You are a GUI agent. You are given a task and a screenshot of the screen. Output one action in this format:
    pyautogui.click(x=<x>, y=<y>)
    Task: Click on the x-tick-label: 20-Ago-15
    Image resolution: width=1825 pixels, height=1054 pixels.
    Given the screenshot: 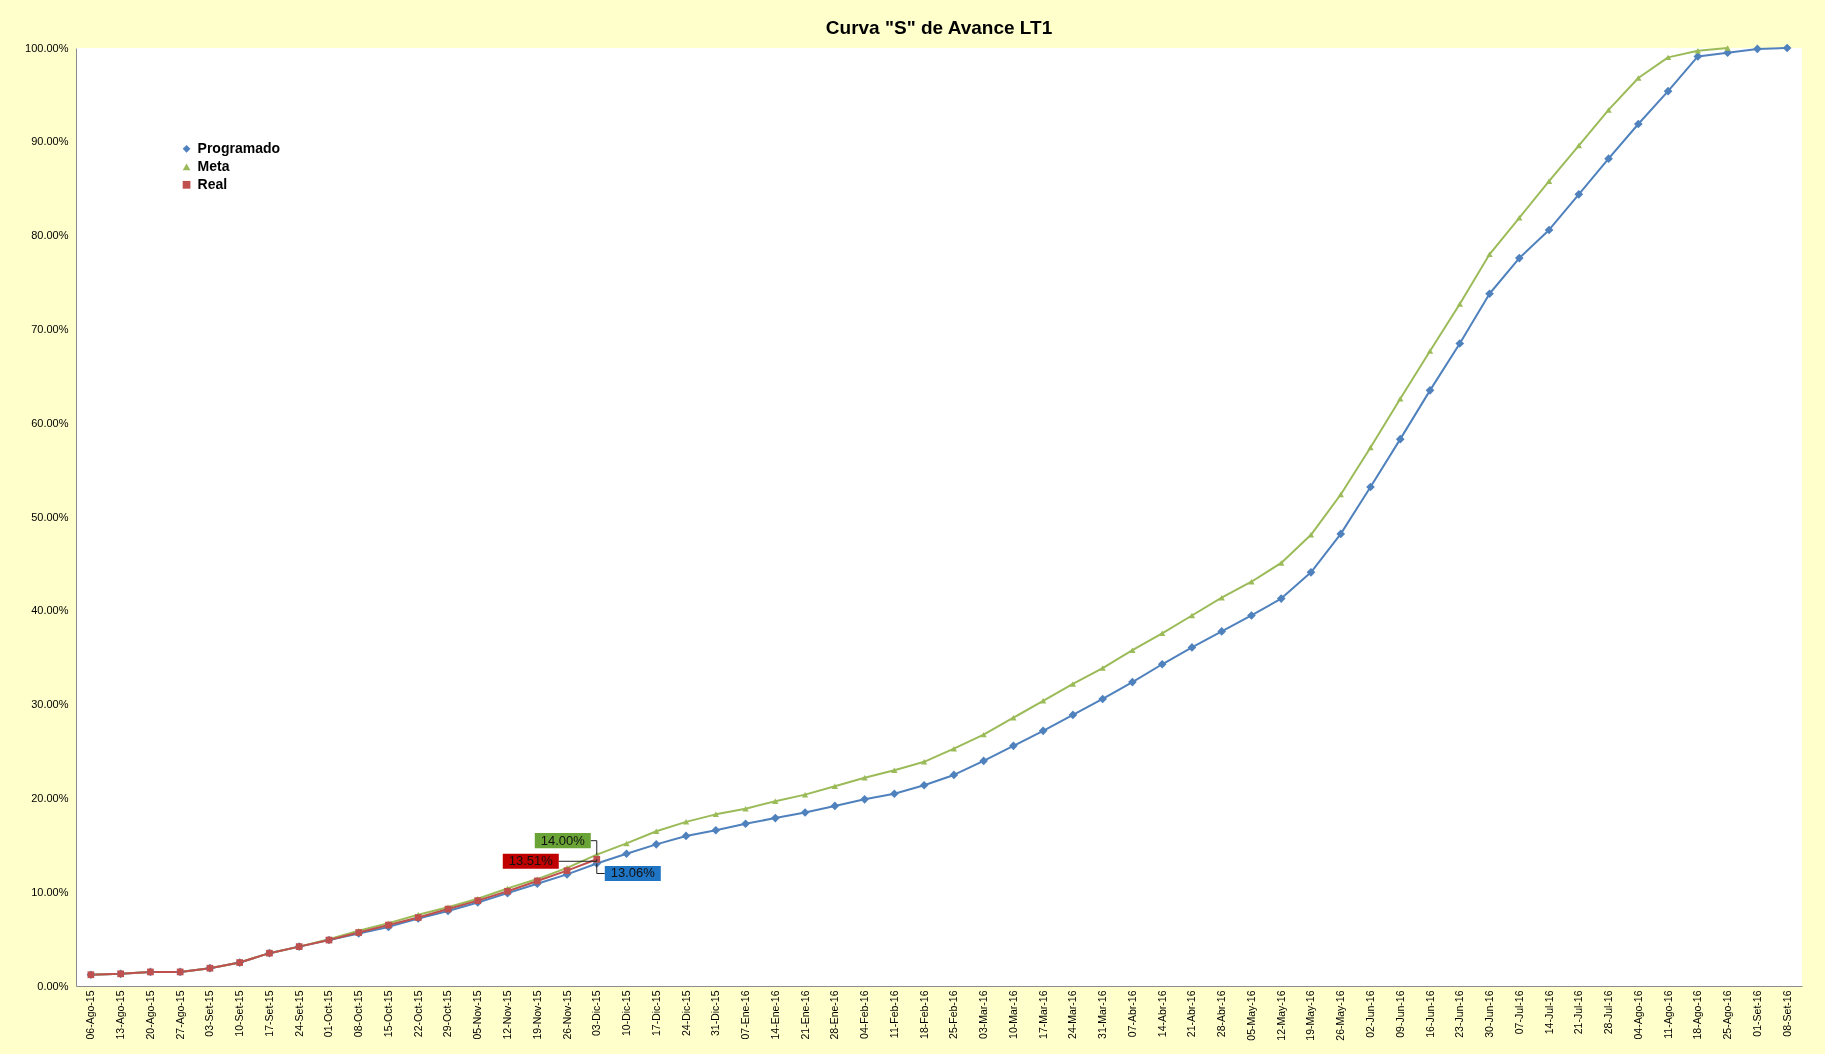 What is the action you would take?
    pyautogui.click(x=149, y=1015)
    